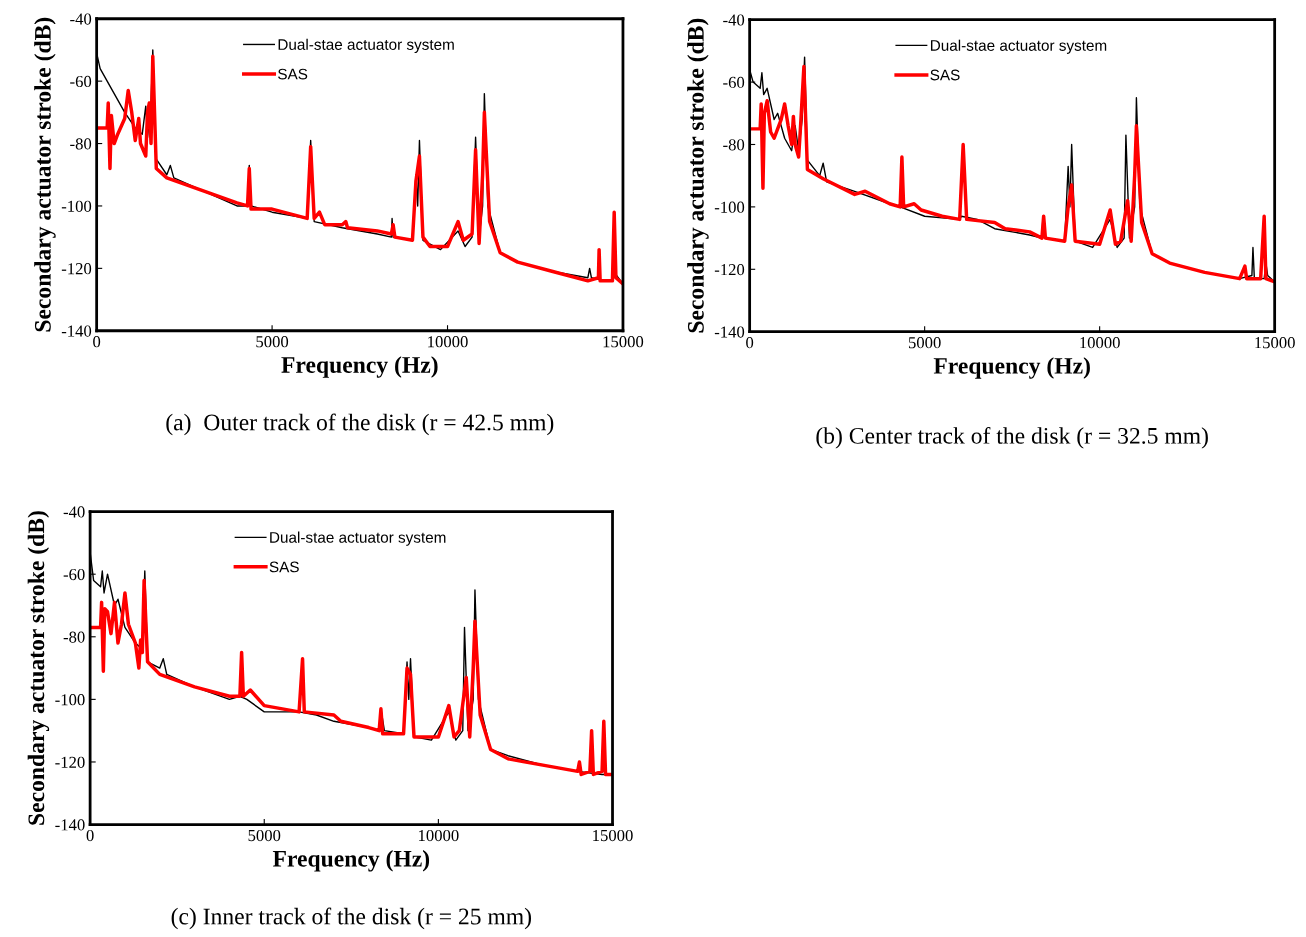  What do you see at coordinates (360, 424) in the screenshot?
I see `text: (a) Outer track of the disk (r = 42.5 mm)` at bounding box center [360, 424].